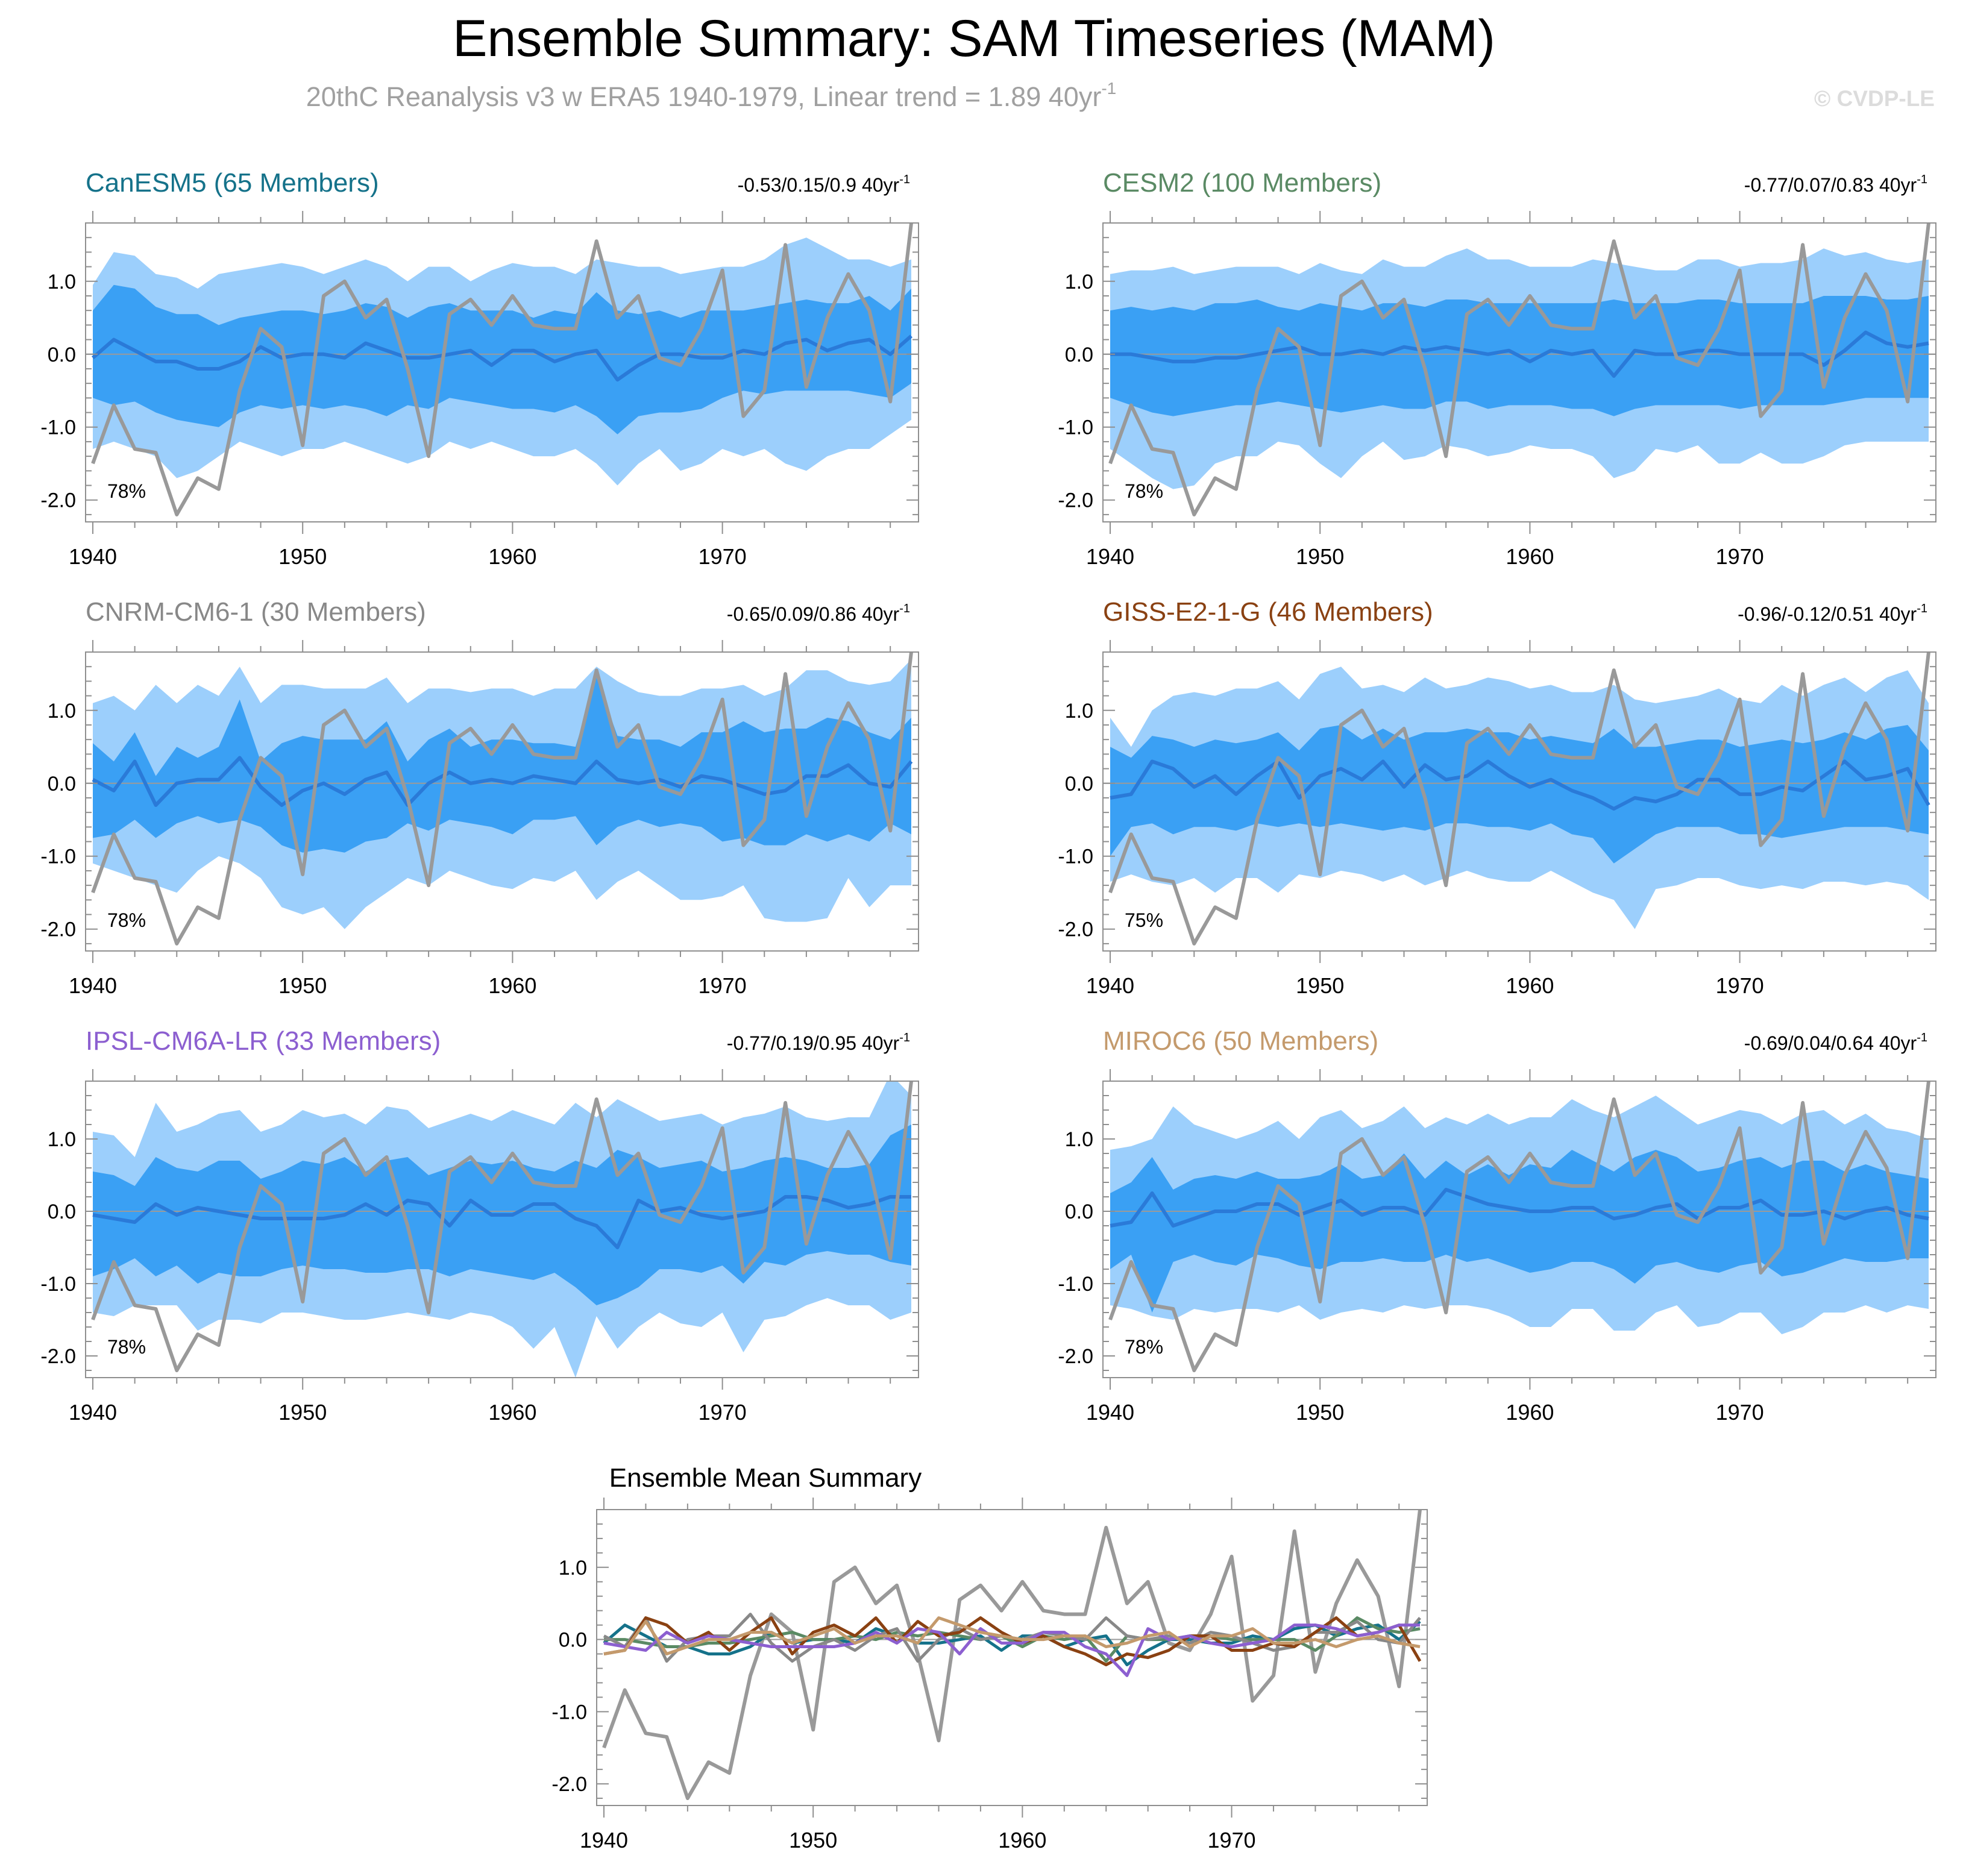 The width and height of the screenshot is (1963, 1876). What do you see at coordinates (1012, 1635) in the screenshot?
I see `mean-line-MIROC6` at bounding box center [1012, 1635].